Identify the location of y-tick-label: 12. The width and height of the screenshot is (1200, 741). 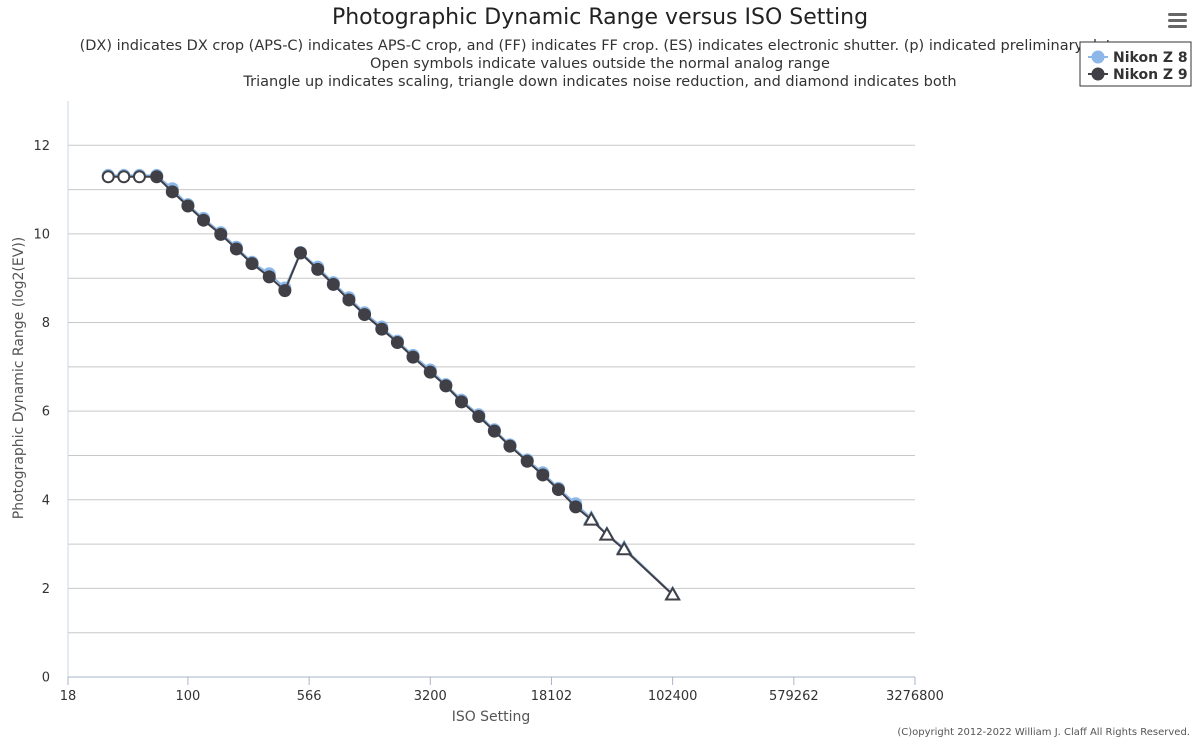
(41, 146).